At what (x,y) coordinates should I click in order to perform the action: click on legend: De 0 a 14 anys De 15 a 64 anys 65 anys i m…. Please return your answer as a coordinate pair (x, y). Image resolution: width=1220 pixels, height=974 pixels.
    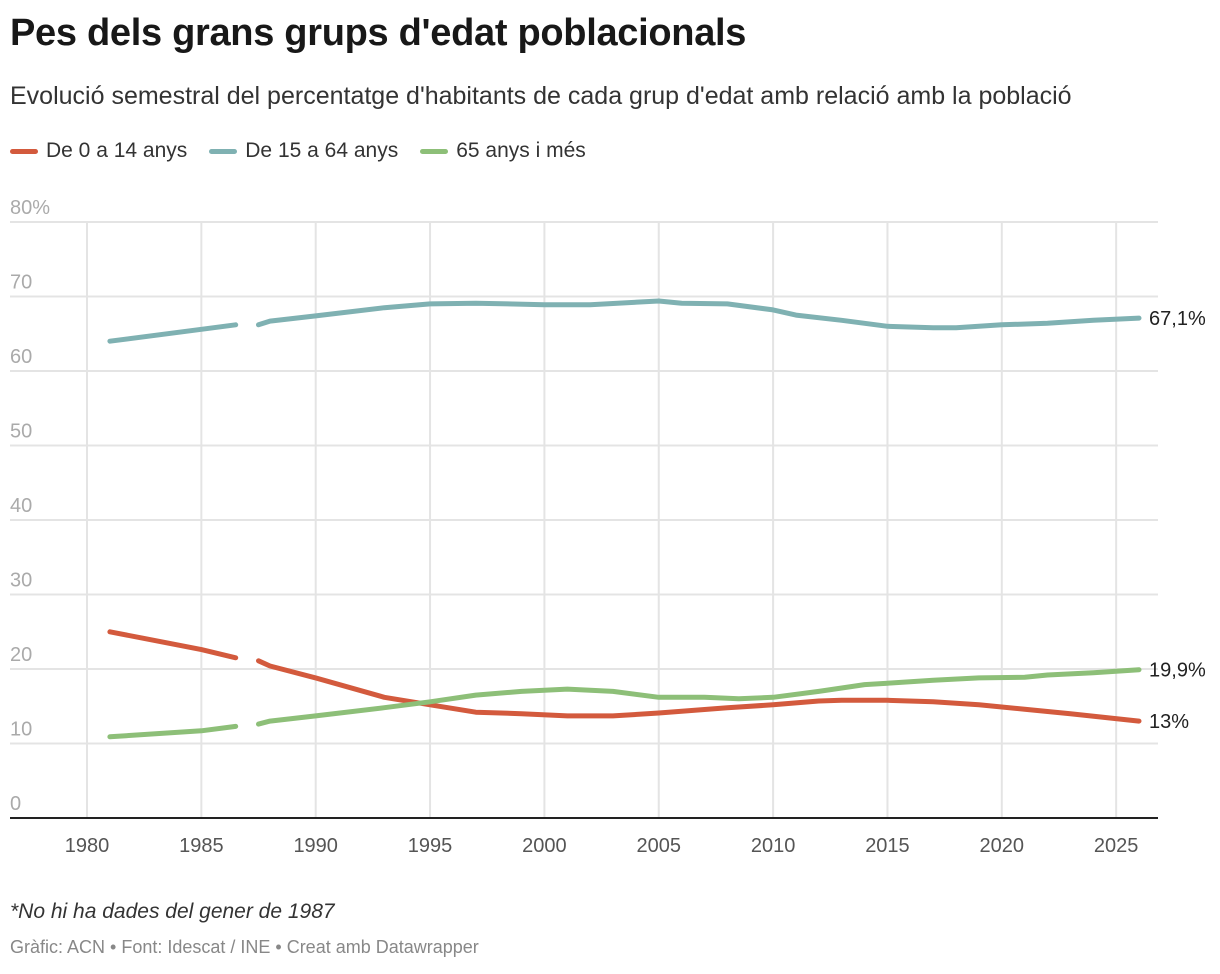
    Looking at the image, I should click on (298, 151).